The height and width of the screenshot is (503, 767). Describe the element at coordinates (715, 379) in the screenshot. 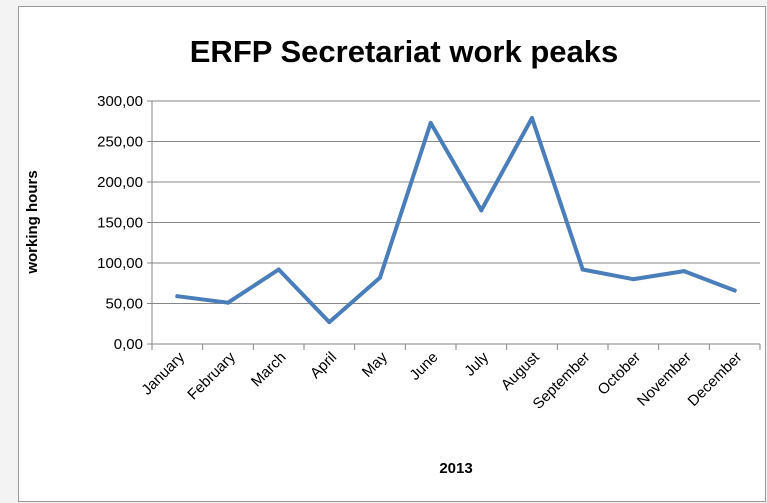

I see `x-tick-label: December` at that location.